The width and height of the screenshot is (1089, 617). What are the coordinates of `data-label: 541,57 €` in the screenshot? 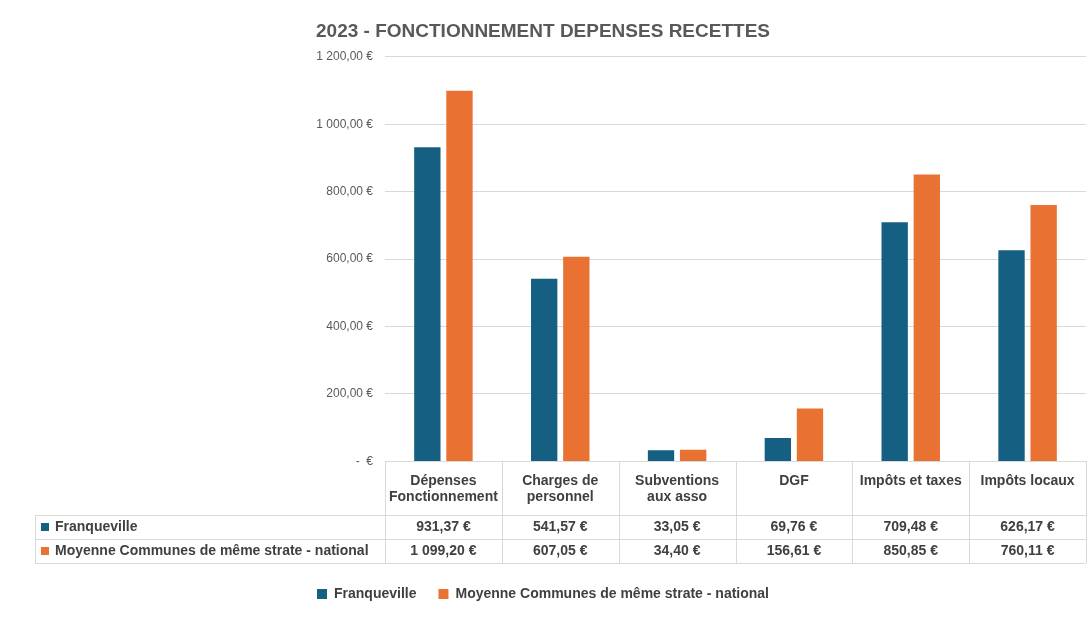 It's located at (560, 525).